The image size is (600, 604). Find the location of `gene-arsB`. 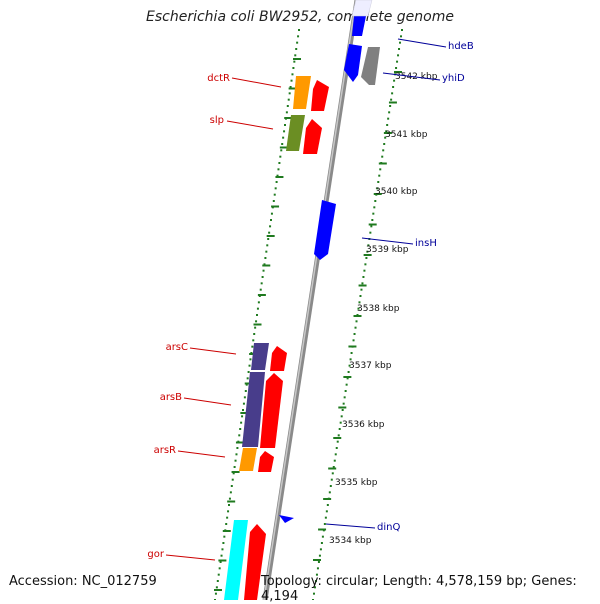

gene-arsB is located at coordinates (253, 409).